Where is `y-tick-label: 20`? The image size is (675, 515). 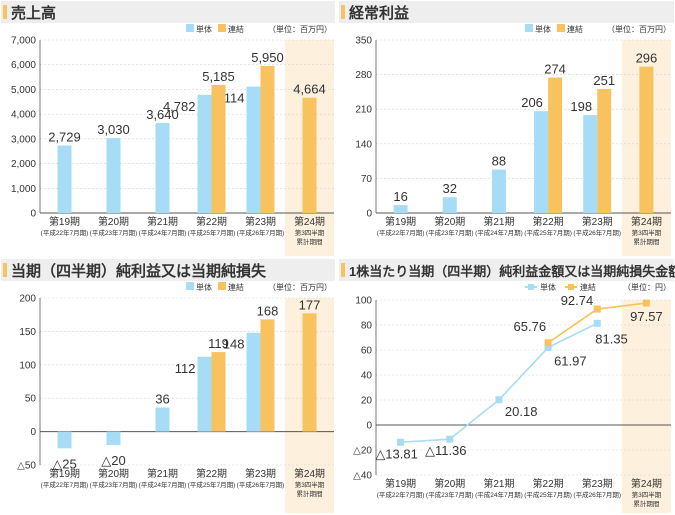
y-tick-label: 20 is located at coordinates (367, 401).